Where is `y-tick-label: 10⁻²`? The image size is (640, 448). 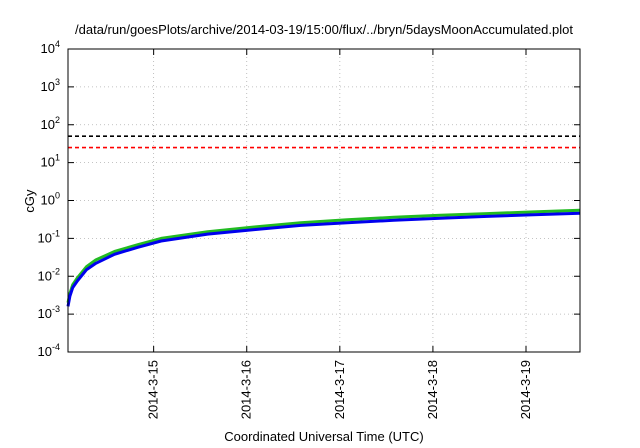 y-tick-label: 10⁻² is located at coordinates (49, 274).